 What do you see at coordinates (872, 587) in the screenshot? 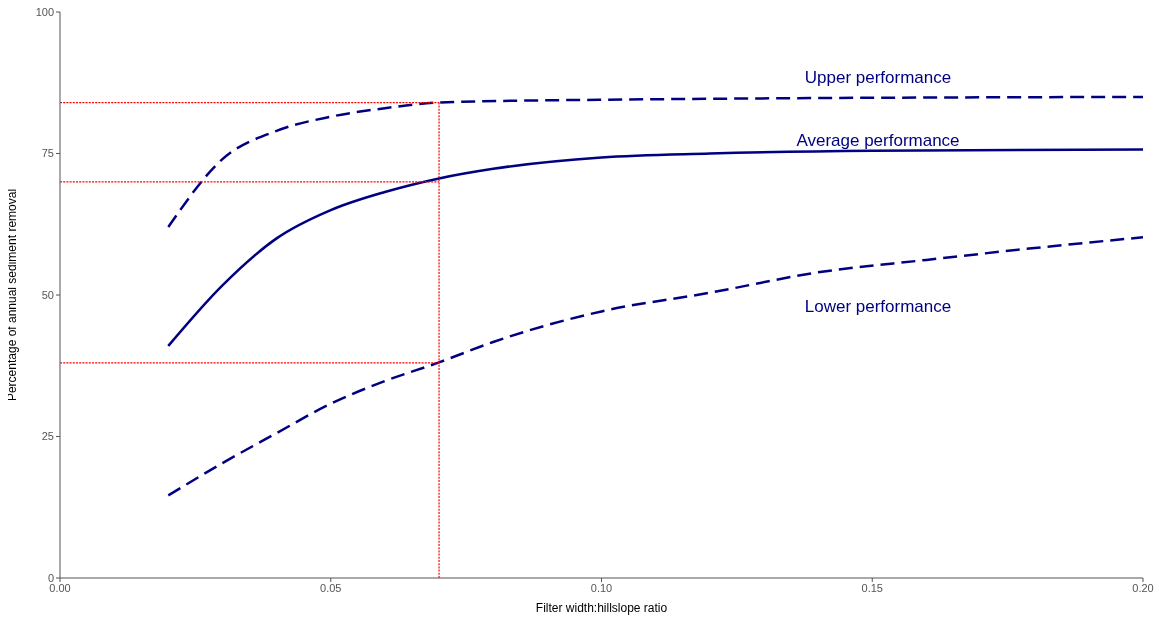
I see `x-tick-label: 0.15` at bounding box center [872, 587].